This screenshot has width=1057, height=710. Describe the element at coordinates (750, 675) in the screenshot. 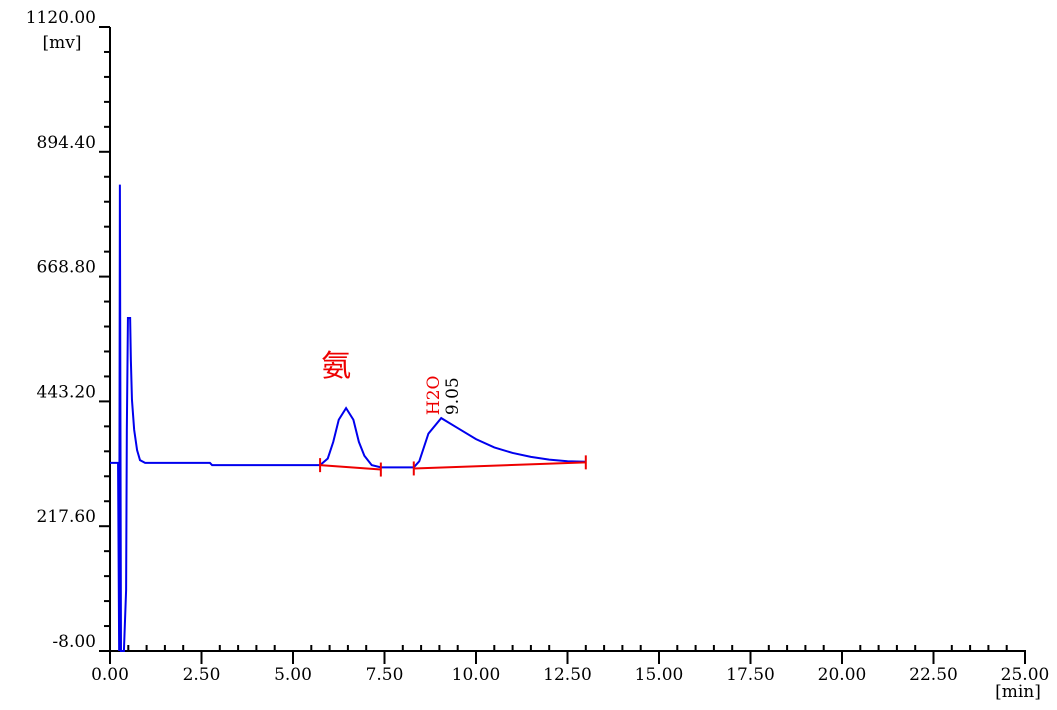

I see `x-tick-label: 17.50` at that location.